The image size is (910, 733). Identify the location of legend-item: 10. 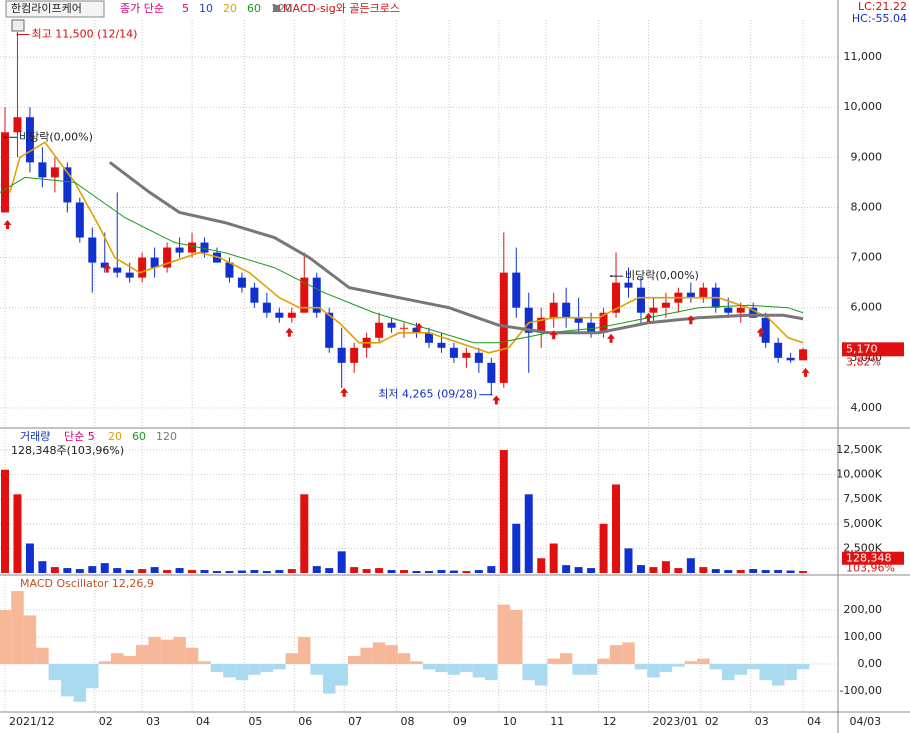
(206, 8).